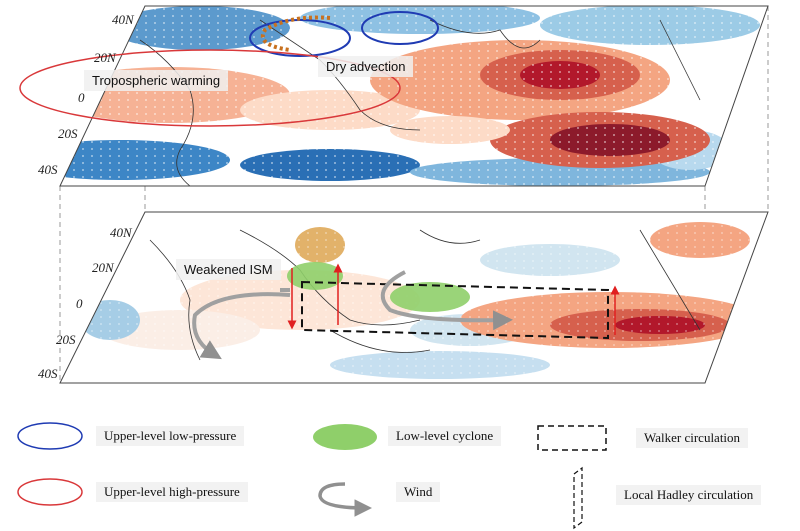 The height and width of the screenshot is (531, 800). I want to click on dry-advection-arrow, so click(295, 33).